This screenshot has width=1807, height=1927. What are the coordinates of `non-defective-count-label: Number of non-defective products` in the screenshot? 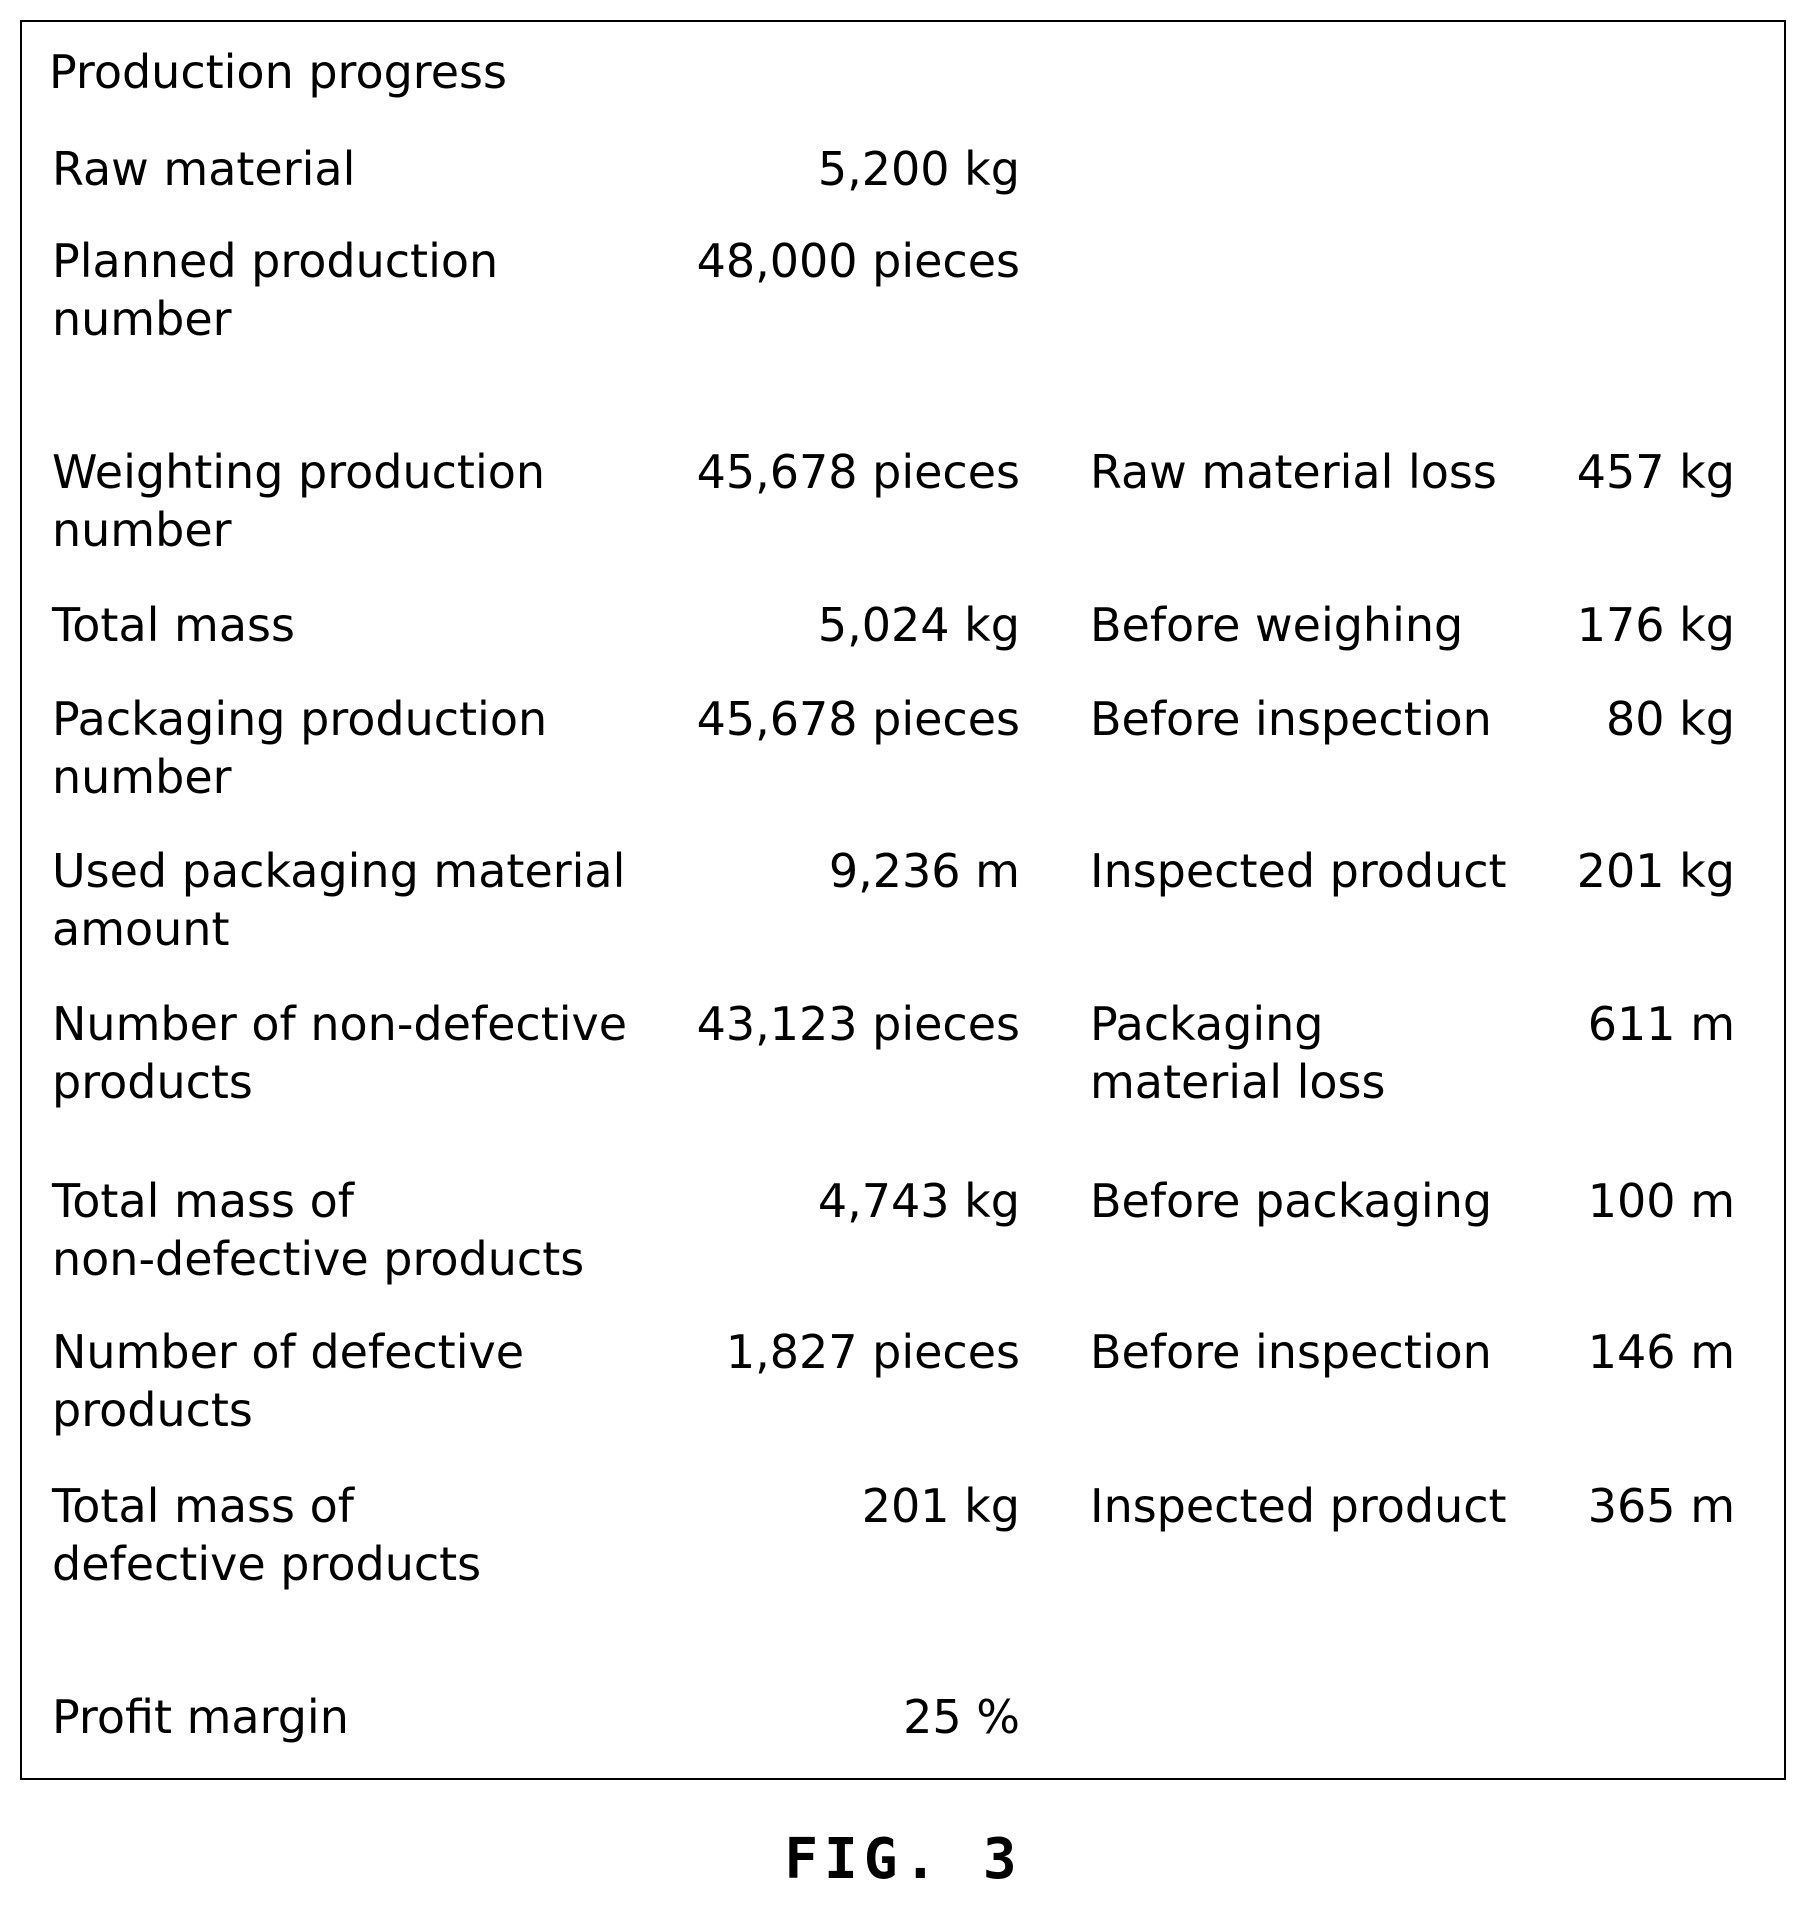 It's located at (340, 1053).